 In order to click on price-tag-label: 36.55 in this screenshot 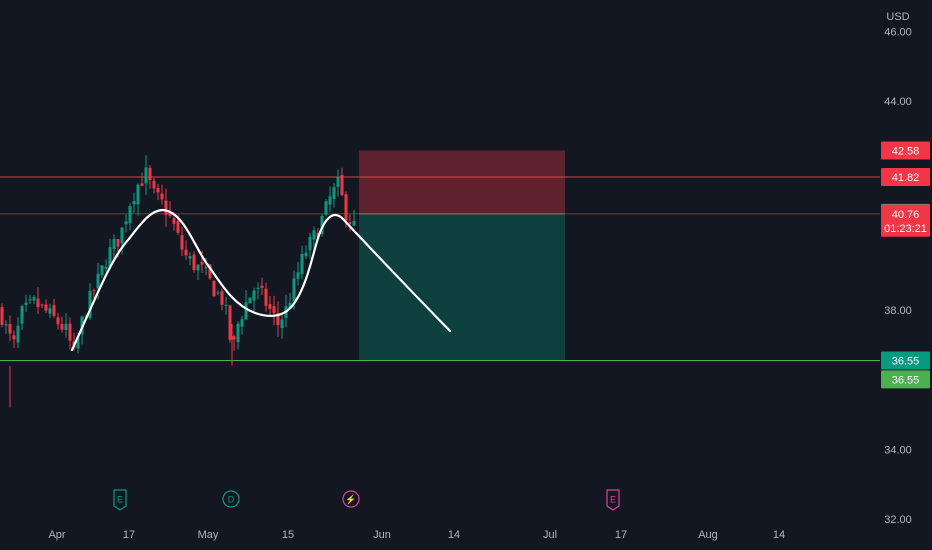, I will do `click(906, 380)`.